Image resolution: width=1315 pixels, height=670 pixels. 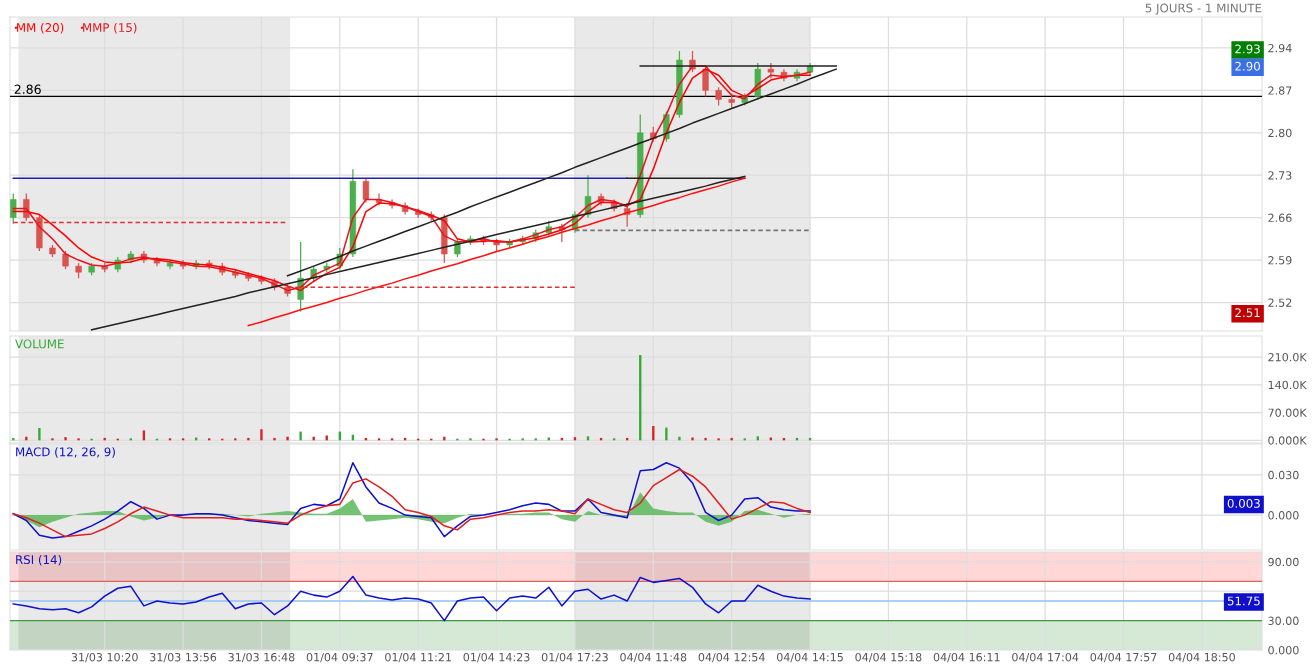 I want to click on x-tick-label: 04/04 17:57, so click(x=1123, y=657).